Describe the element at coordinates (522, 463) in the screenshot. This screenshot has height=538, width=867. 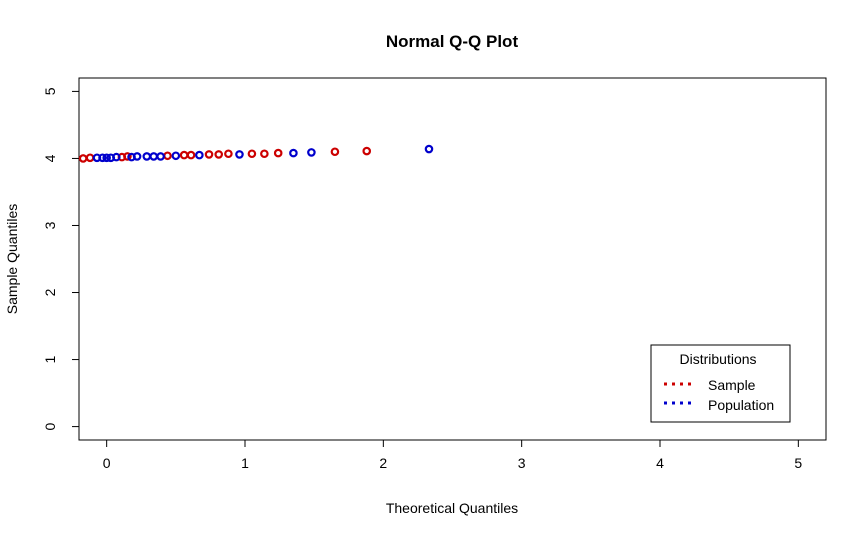
I see `x-tick-label: 3` at that location.